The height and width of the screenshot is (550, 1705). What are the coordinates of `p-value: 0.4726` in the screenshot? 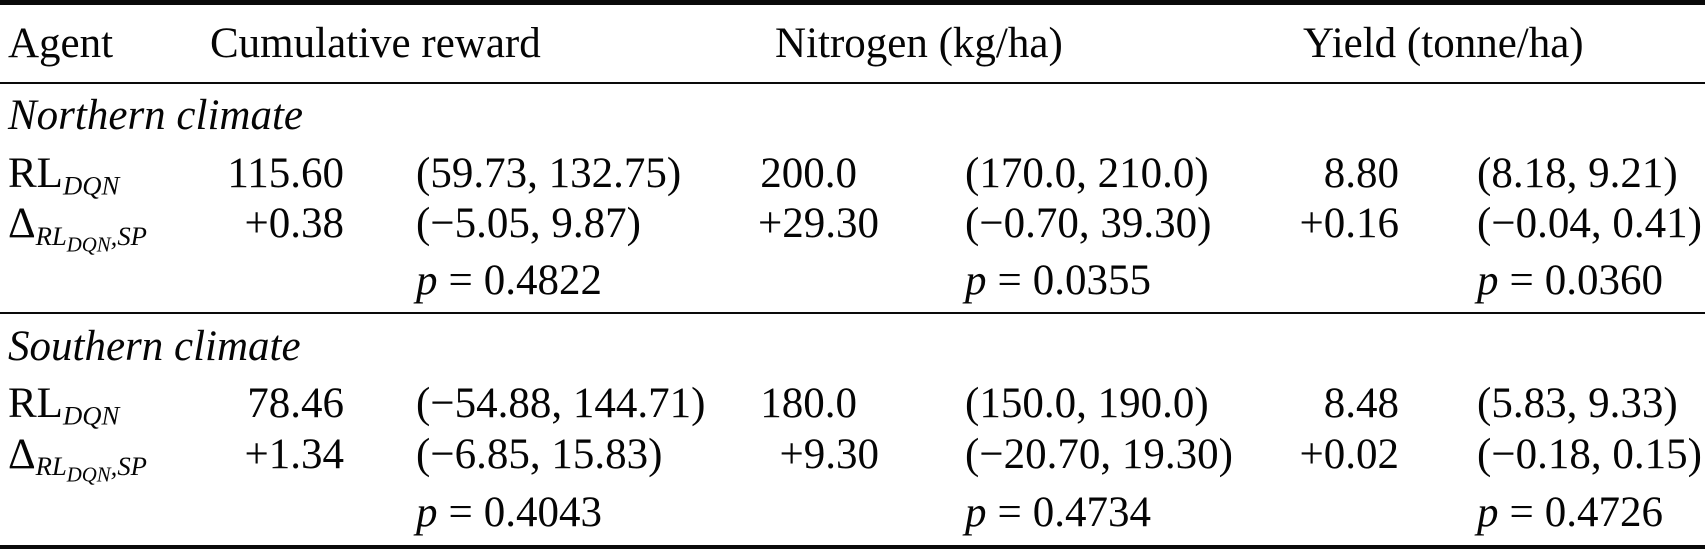 It's located at (1604, 512).